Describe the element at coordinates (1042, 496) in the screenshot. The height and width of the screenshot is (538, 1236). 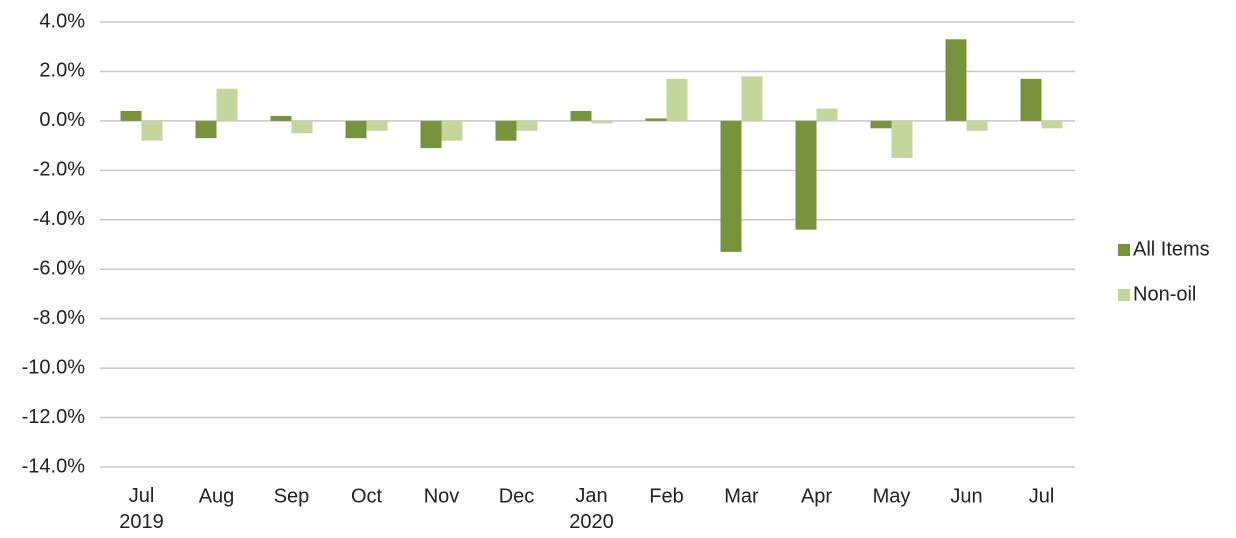
I see `x-tick-label: Jul` at that location.